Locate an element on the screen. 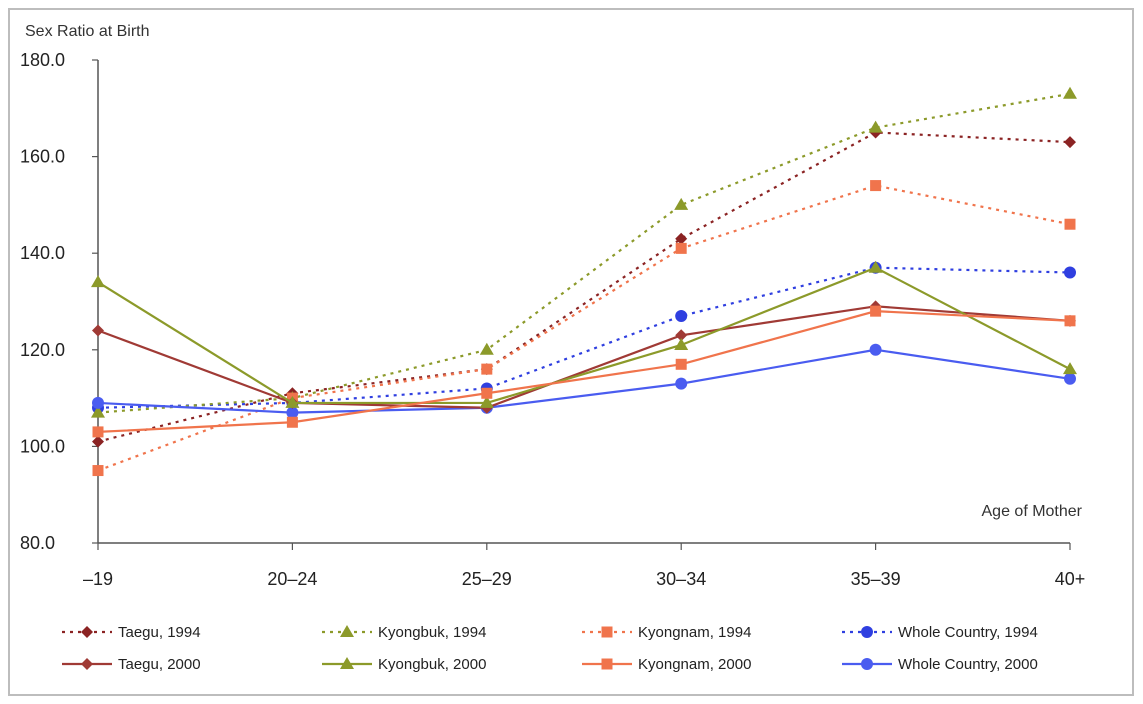 The height and width of the screenshot is (704, 1143). legend-label: Whole Country, 2000 is located at coordinates (968, 664).